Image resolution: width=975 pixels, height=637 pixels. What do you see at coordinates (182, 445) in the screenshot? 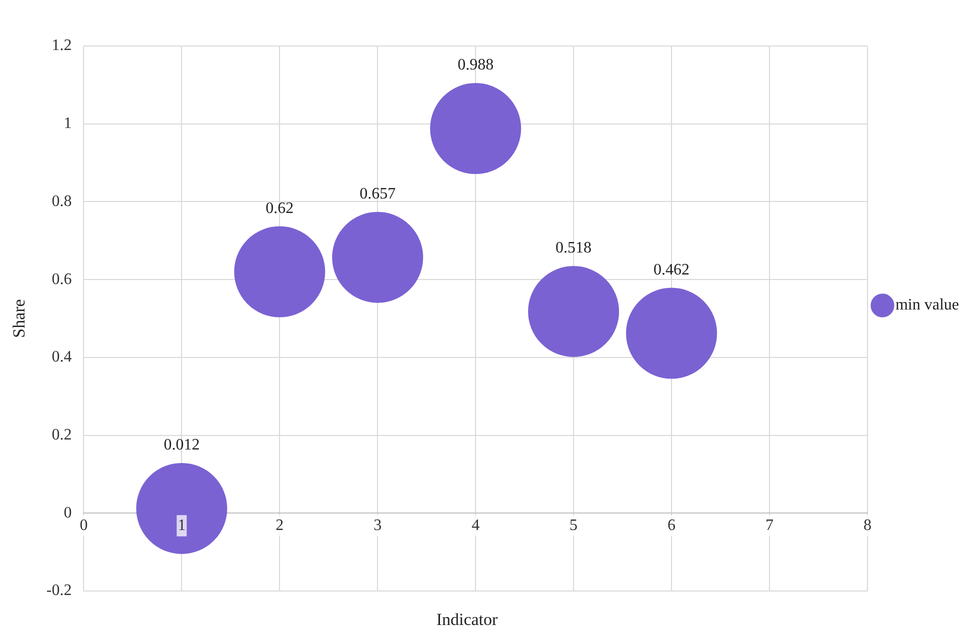
I see `data-label: 0.012` at bounding box center [182, 445].